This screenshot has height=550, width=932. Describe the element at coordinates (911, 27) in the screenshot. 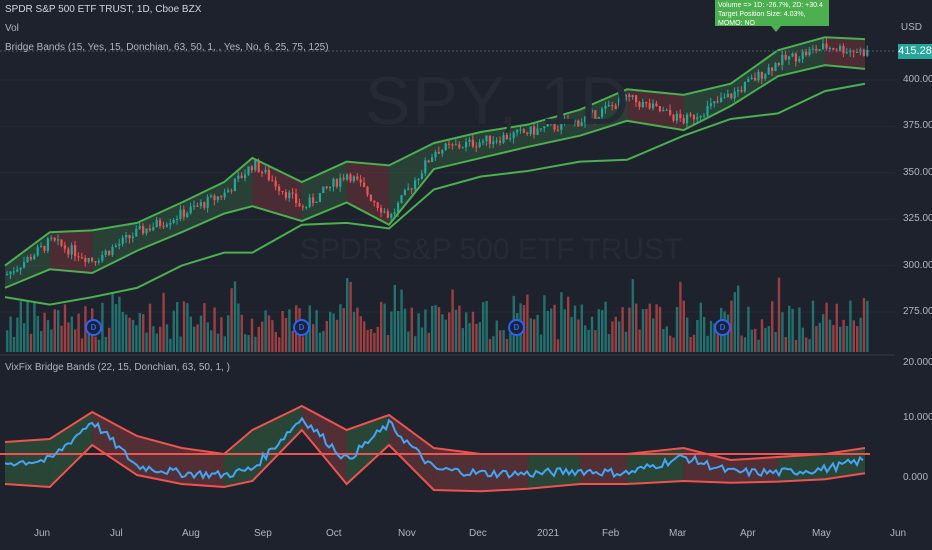

I see `currency-label: USD` at that location.